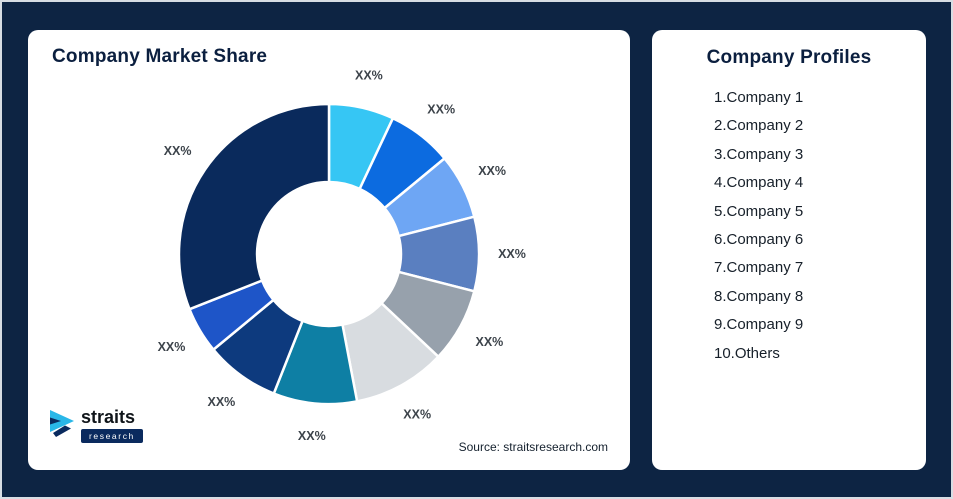  Describe the element at coordinates (759, 126) in the screenshot. I see `company-list-item: 2.Company 2` at that location.